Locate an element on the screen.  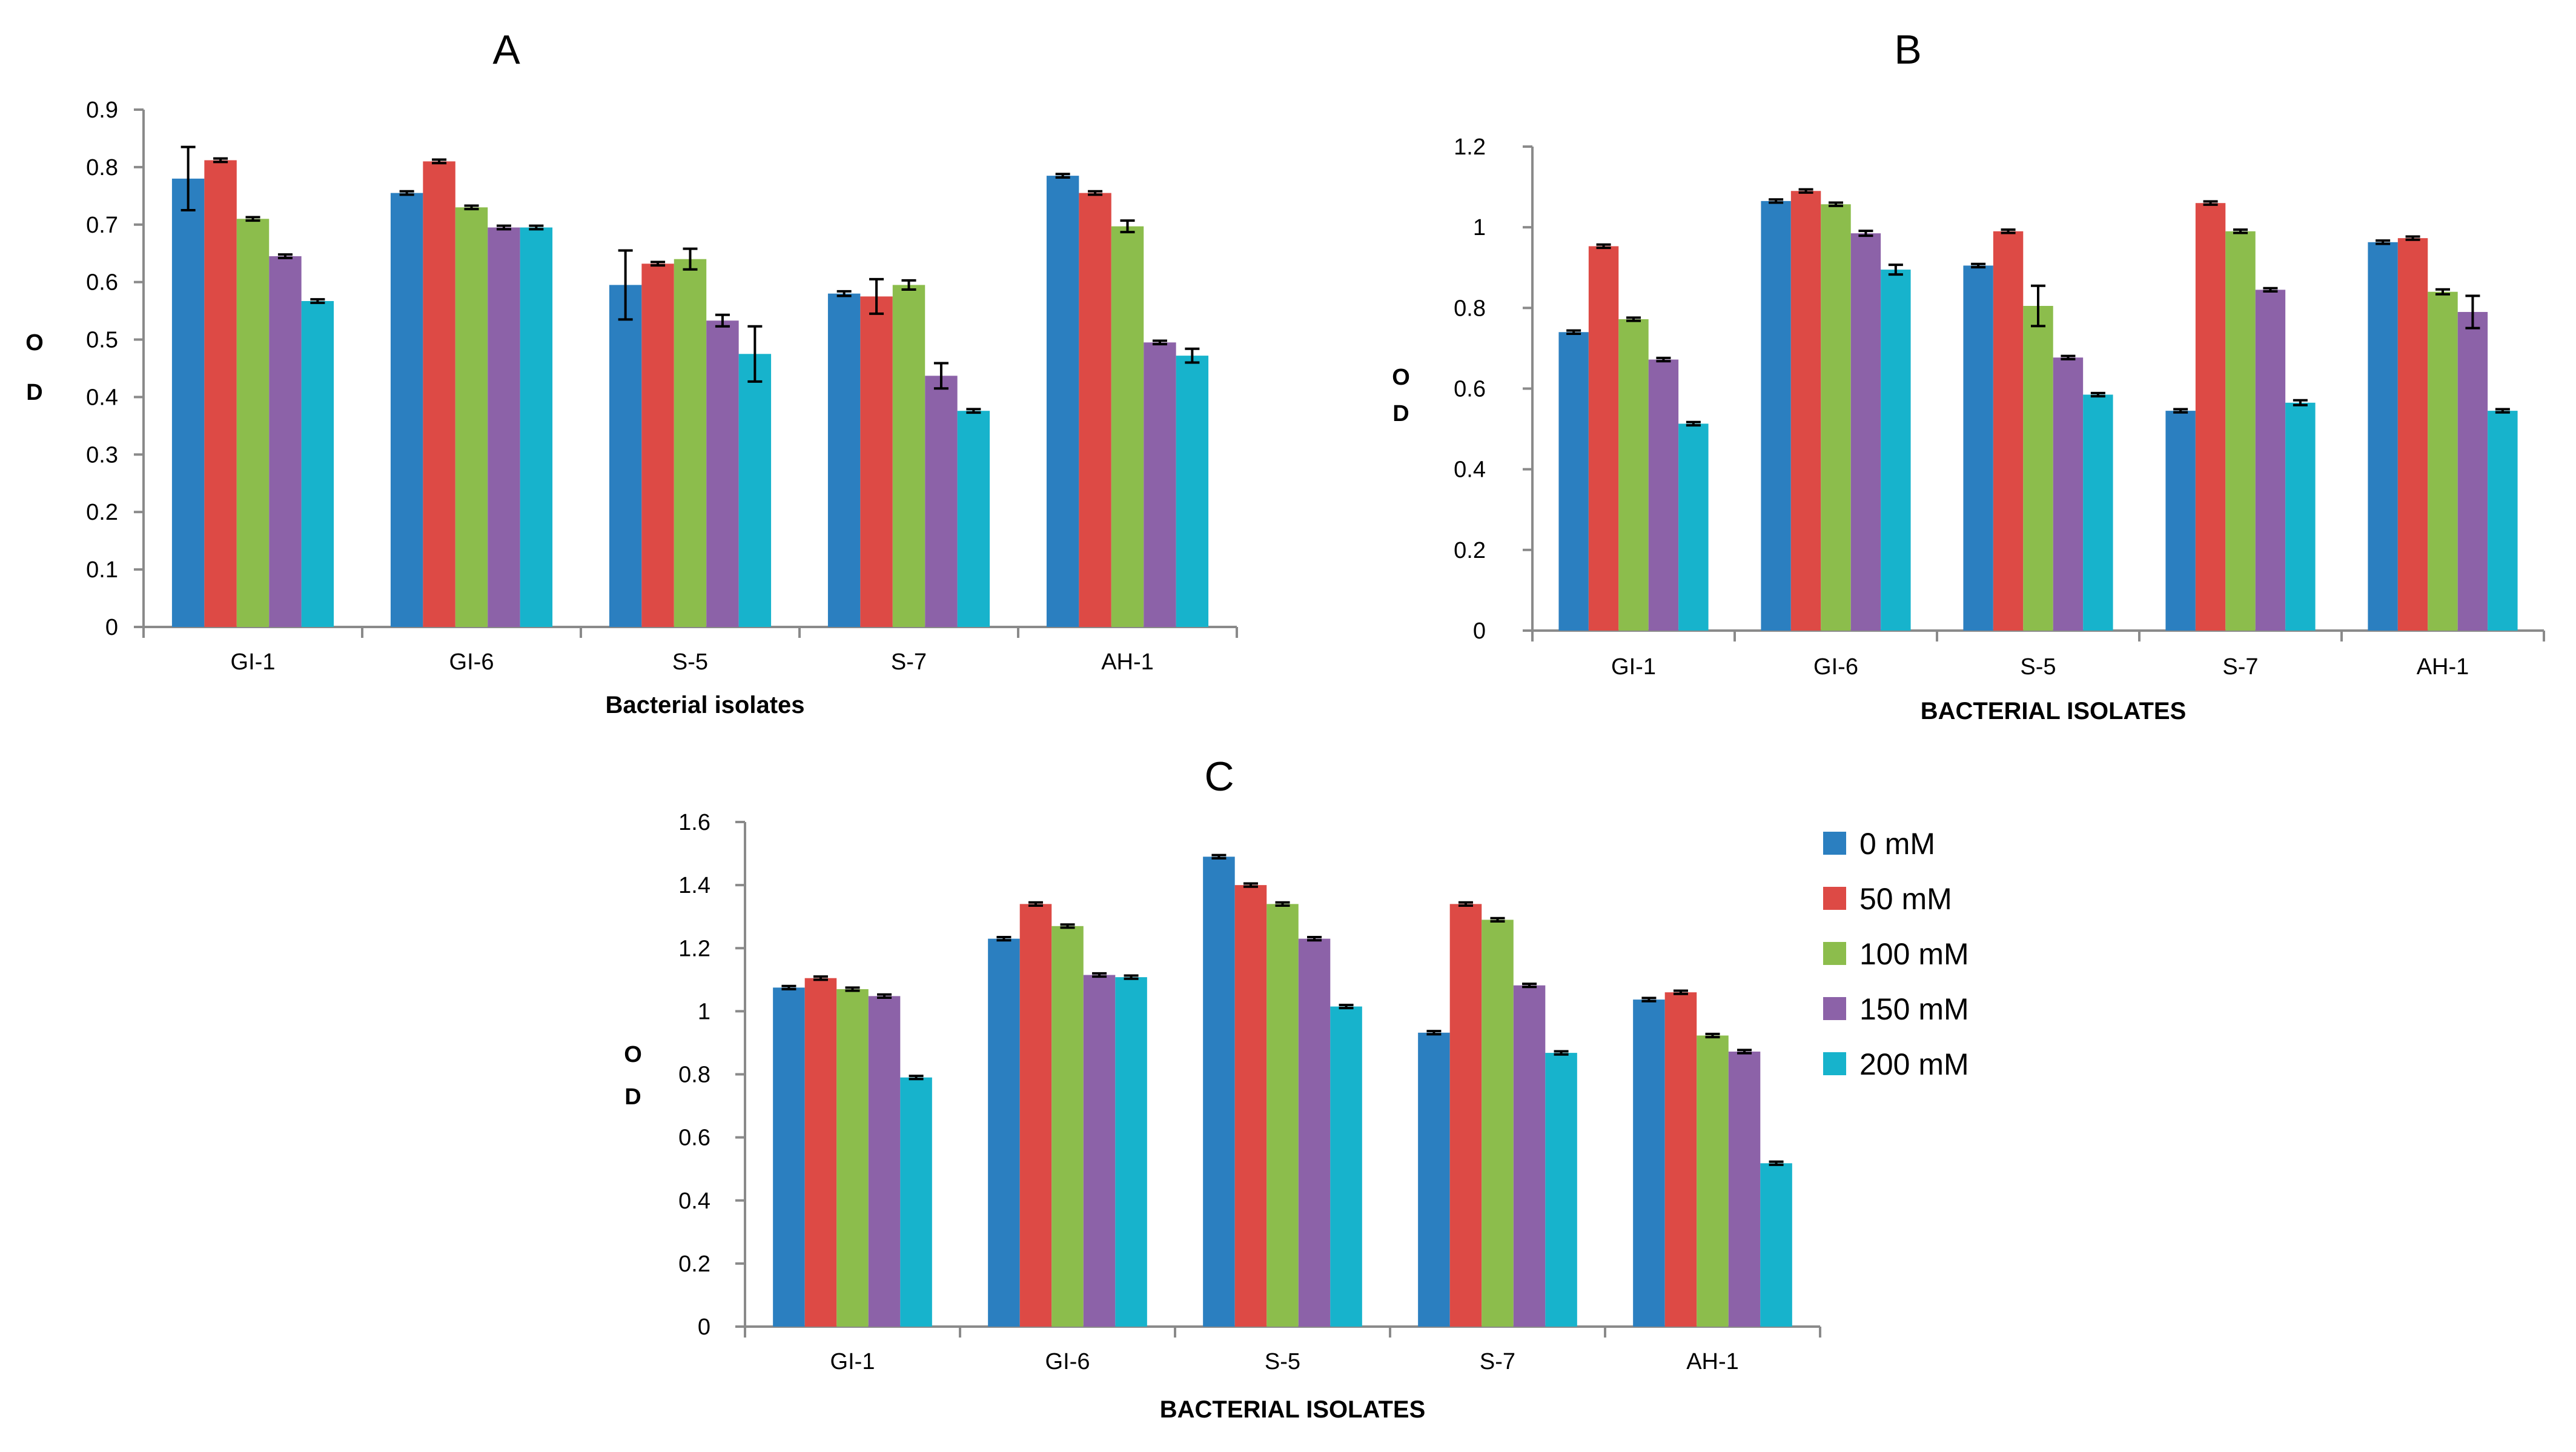
legend-label: 50 mM is located at coordinates (1905, 899).